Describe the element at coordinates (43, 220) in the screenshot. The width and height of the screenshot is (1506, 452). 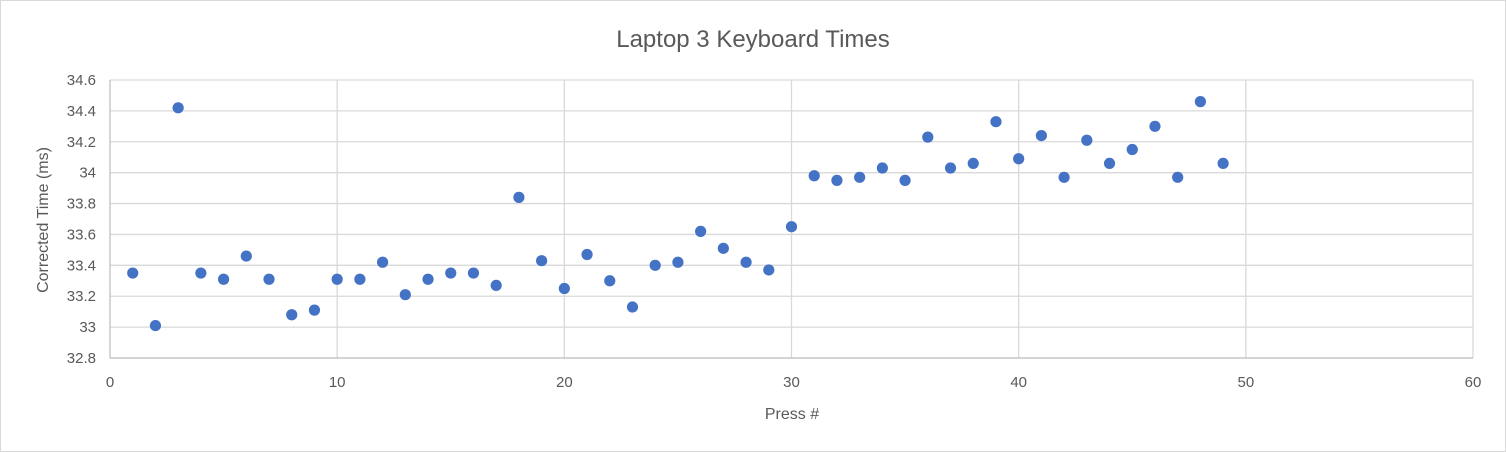
I see `y-axis-title: Corrected Time (ms)` at that location.